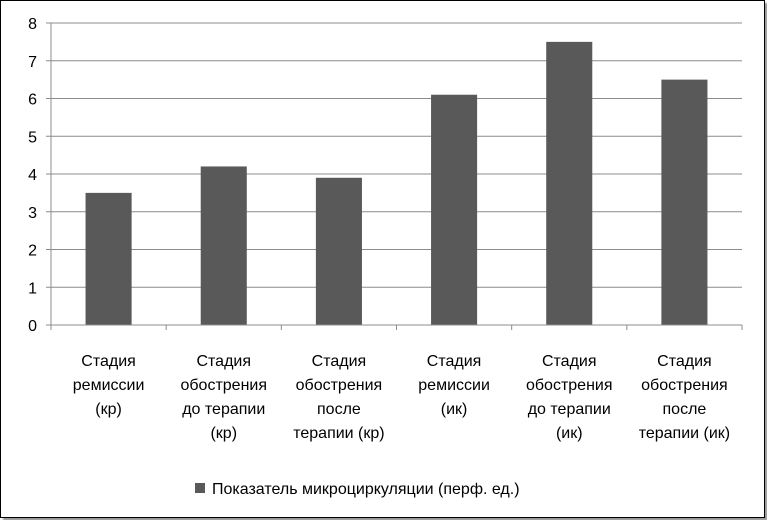  What do you see at coordinates (32, 100) in the screenshot?
I see `y-tick-label: 6` at bounding box center [32, 100].